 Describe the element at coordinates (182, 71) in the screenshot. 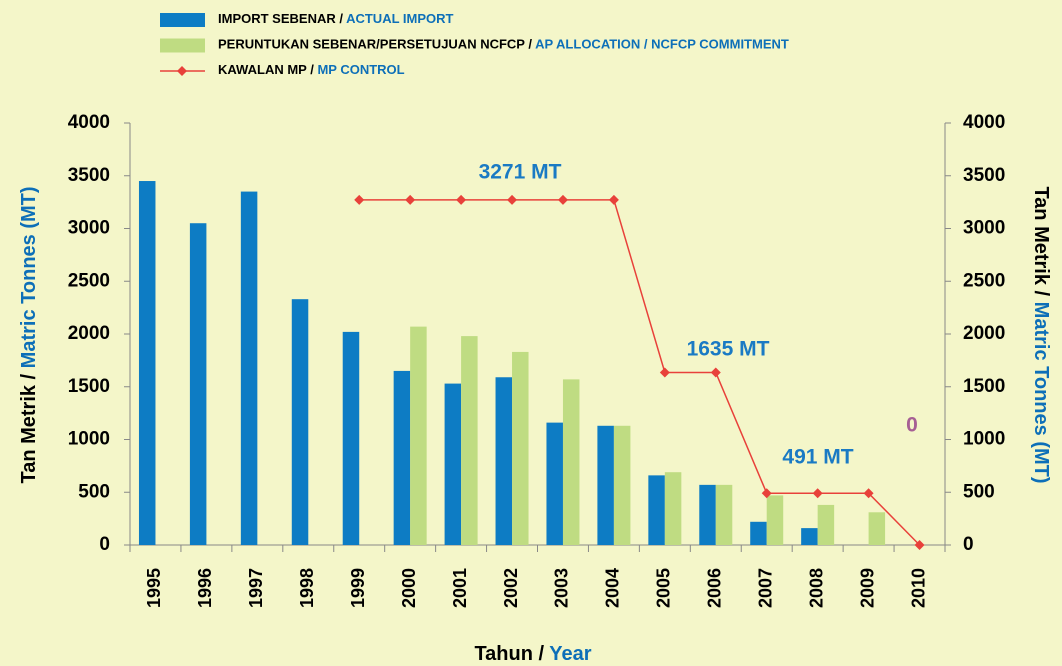

I see `legend-marker` at that location.